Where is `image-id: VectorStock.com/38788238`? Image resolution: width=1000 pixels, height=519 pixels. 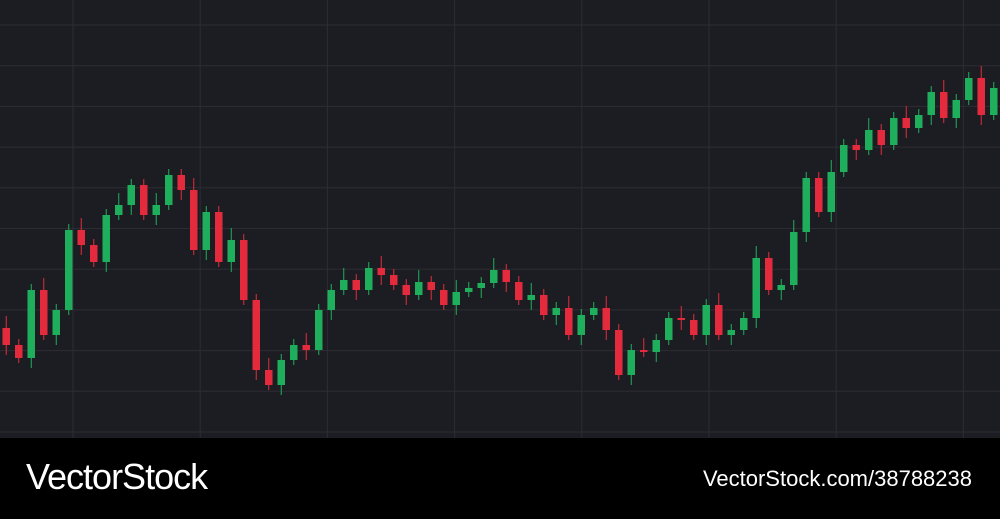
image-id: VectorStock.com/38788238 is located at coordinates (837, 478).